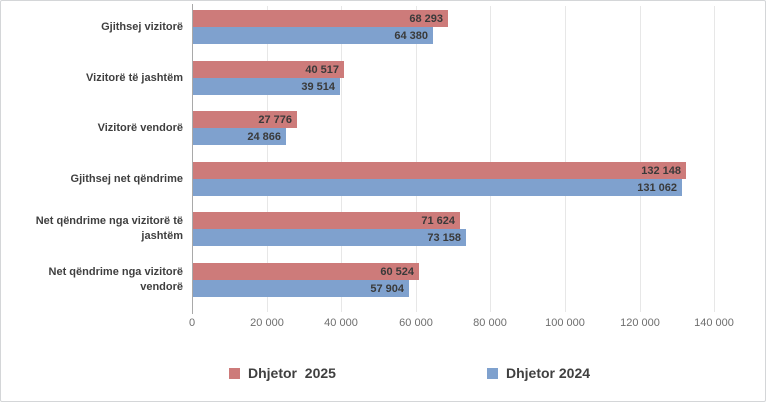 This screenshot has width=768, height=404. Describe the element at coordinates (397, 271) in the screenshot. I see `bar-value-label: 60 524` at that location.